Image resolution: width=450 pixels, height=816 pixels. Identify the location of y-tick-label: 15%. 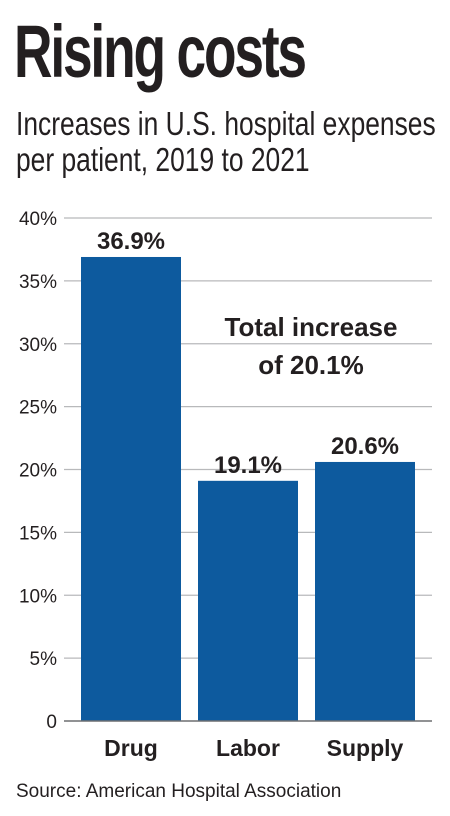
(38, 533).